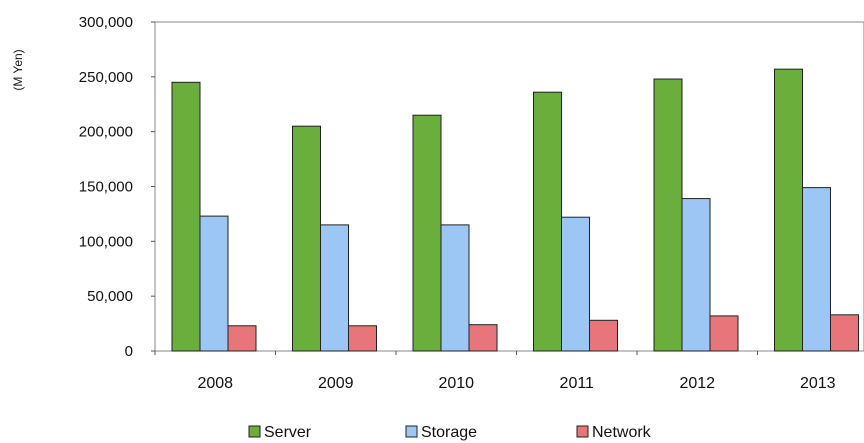 This screenshot has height=443, width=864. What do you see at coordinates (214, 283) in the screenshot?
I see `bar-storage-2008` at bounding box center [214, 283].